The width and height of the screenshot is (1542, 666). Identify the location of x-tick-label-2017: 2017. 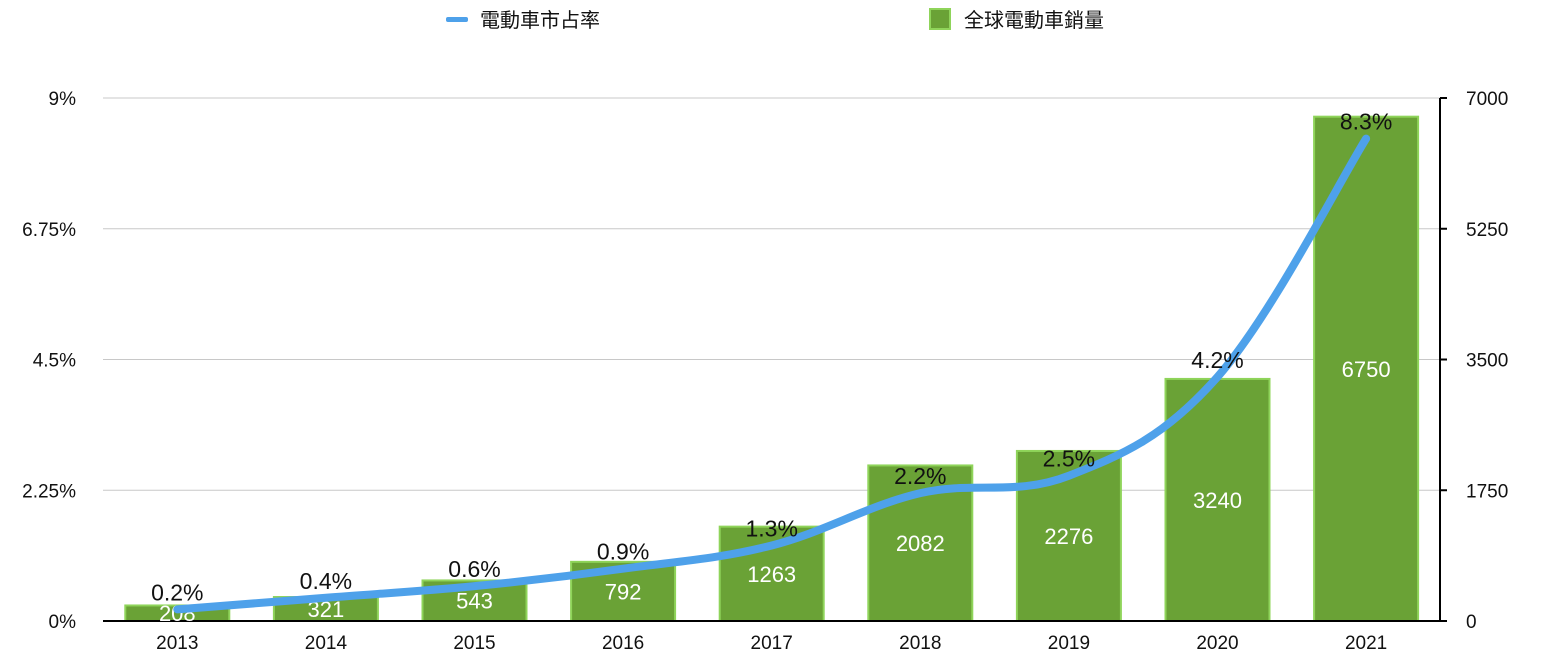
(772, 643).